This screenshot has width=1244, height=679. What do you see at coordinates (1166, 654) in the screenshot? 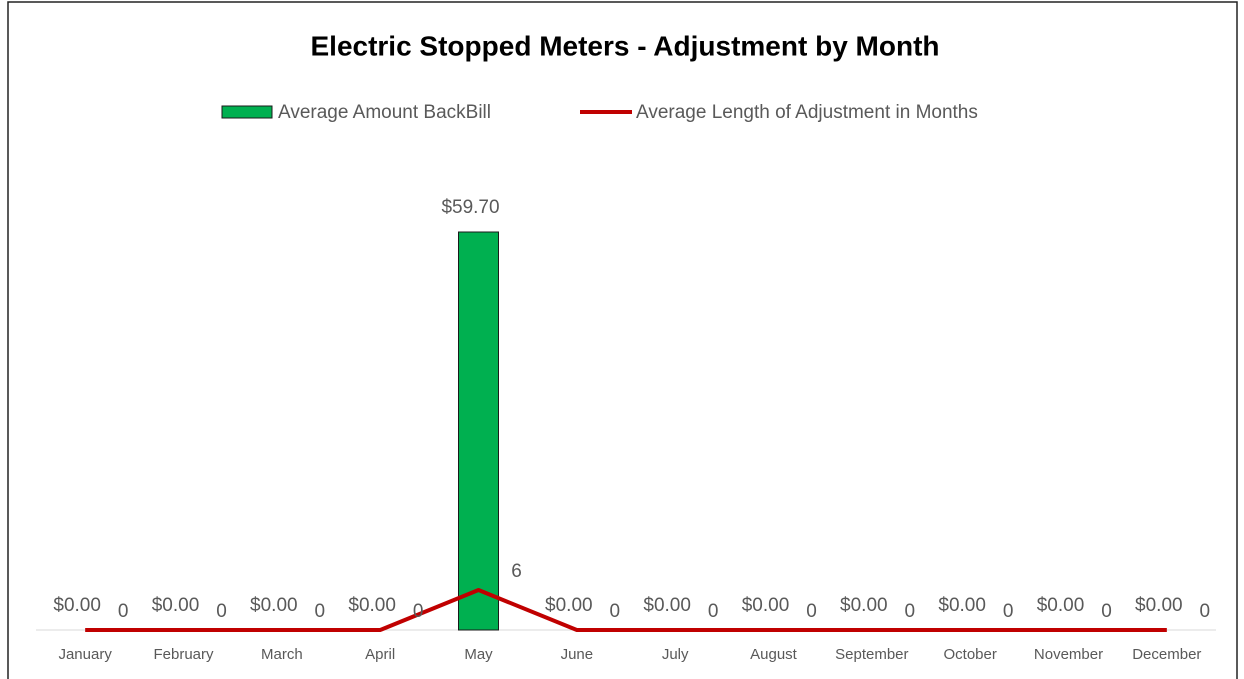
I see `x-tick-label: December` at bounding box center [1166, 654].